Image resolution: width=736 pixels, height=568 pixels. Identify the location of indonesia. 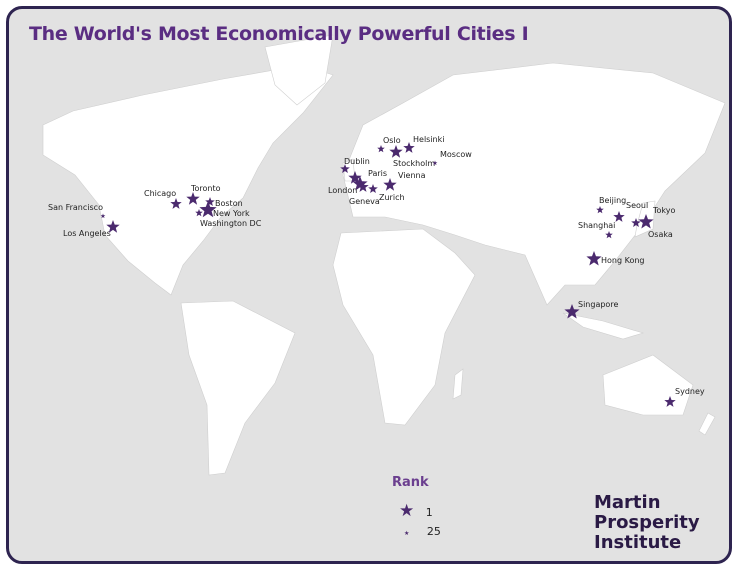
(603, 326).